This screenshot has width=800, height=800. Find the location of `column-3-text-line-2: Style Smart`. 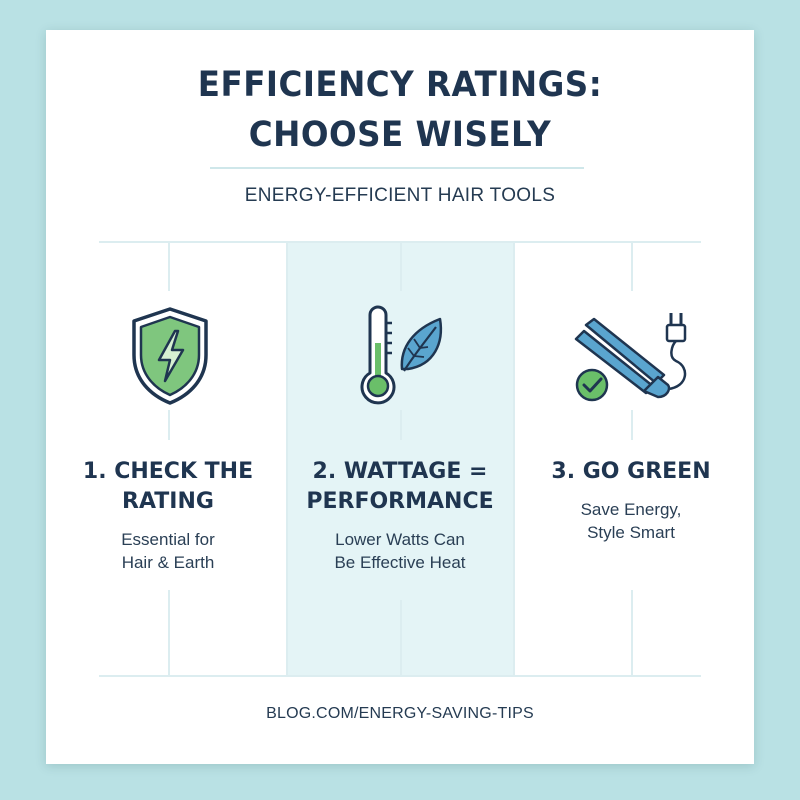

column-3-text-line-2: Style Smart is located at coordinates (631, 532).